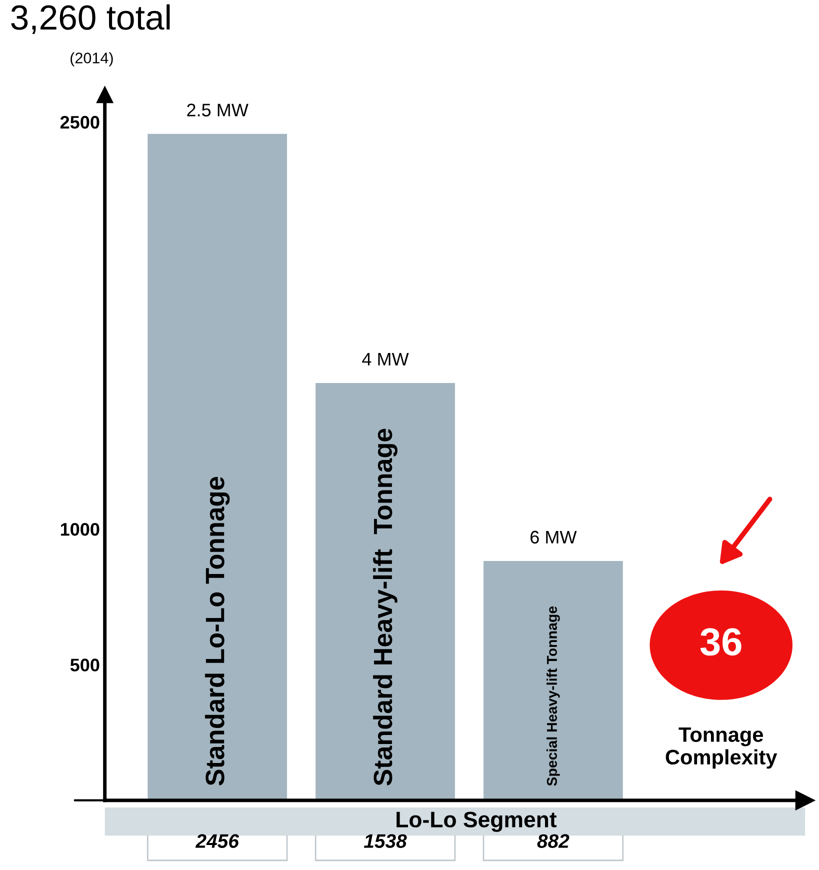  What do you see at coordinates (91, 59) in the screenshot?
I see `chart-subtitle: (2014)` at bounding box center [91, 59].